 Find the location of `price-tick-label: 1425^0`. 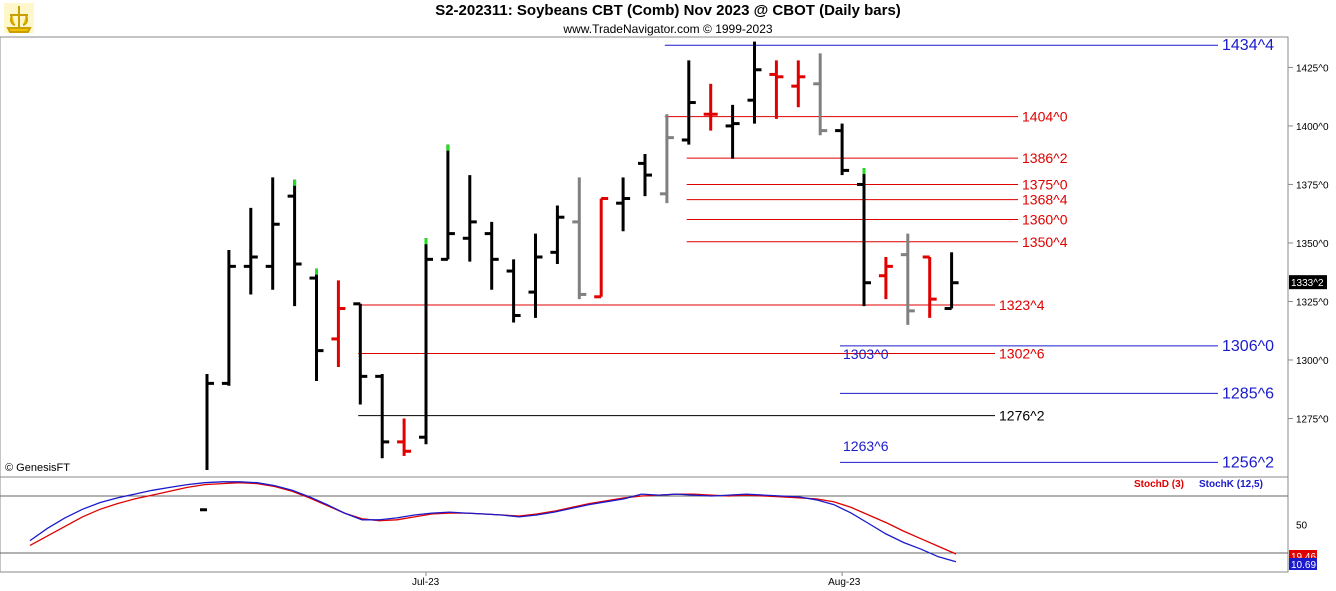

price-tick-label: 1425^0 is located at coordinates (1312, 68).